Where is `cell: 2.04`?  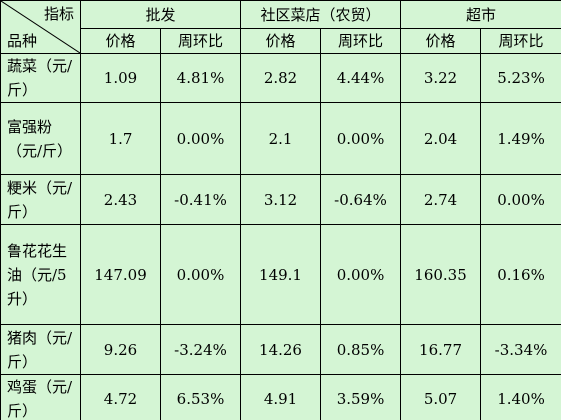 cell: 2.04 is located at coordinates (441, 138).